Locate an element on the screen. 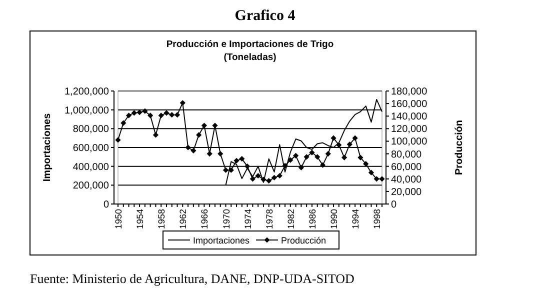 This screenshot has height=305, width=545. y2-tick-label: 100,000 is located at coordinates (409, 142).